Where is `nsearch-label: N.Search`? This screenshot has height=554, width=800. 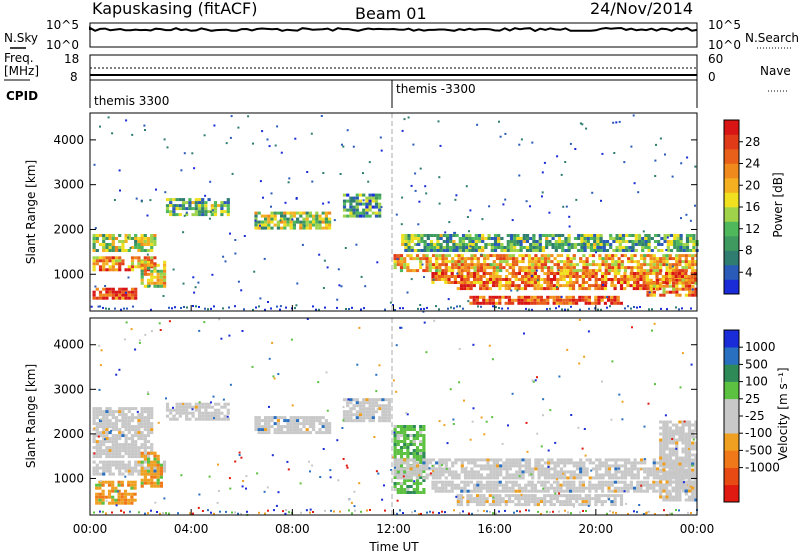 nsearch-label: N.Search is located at coordinates (772, 38).